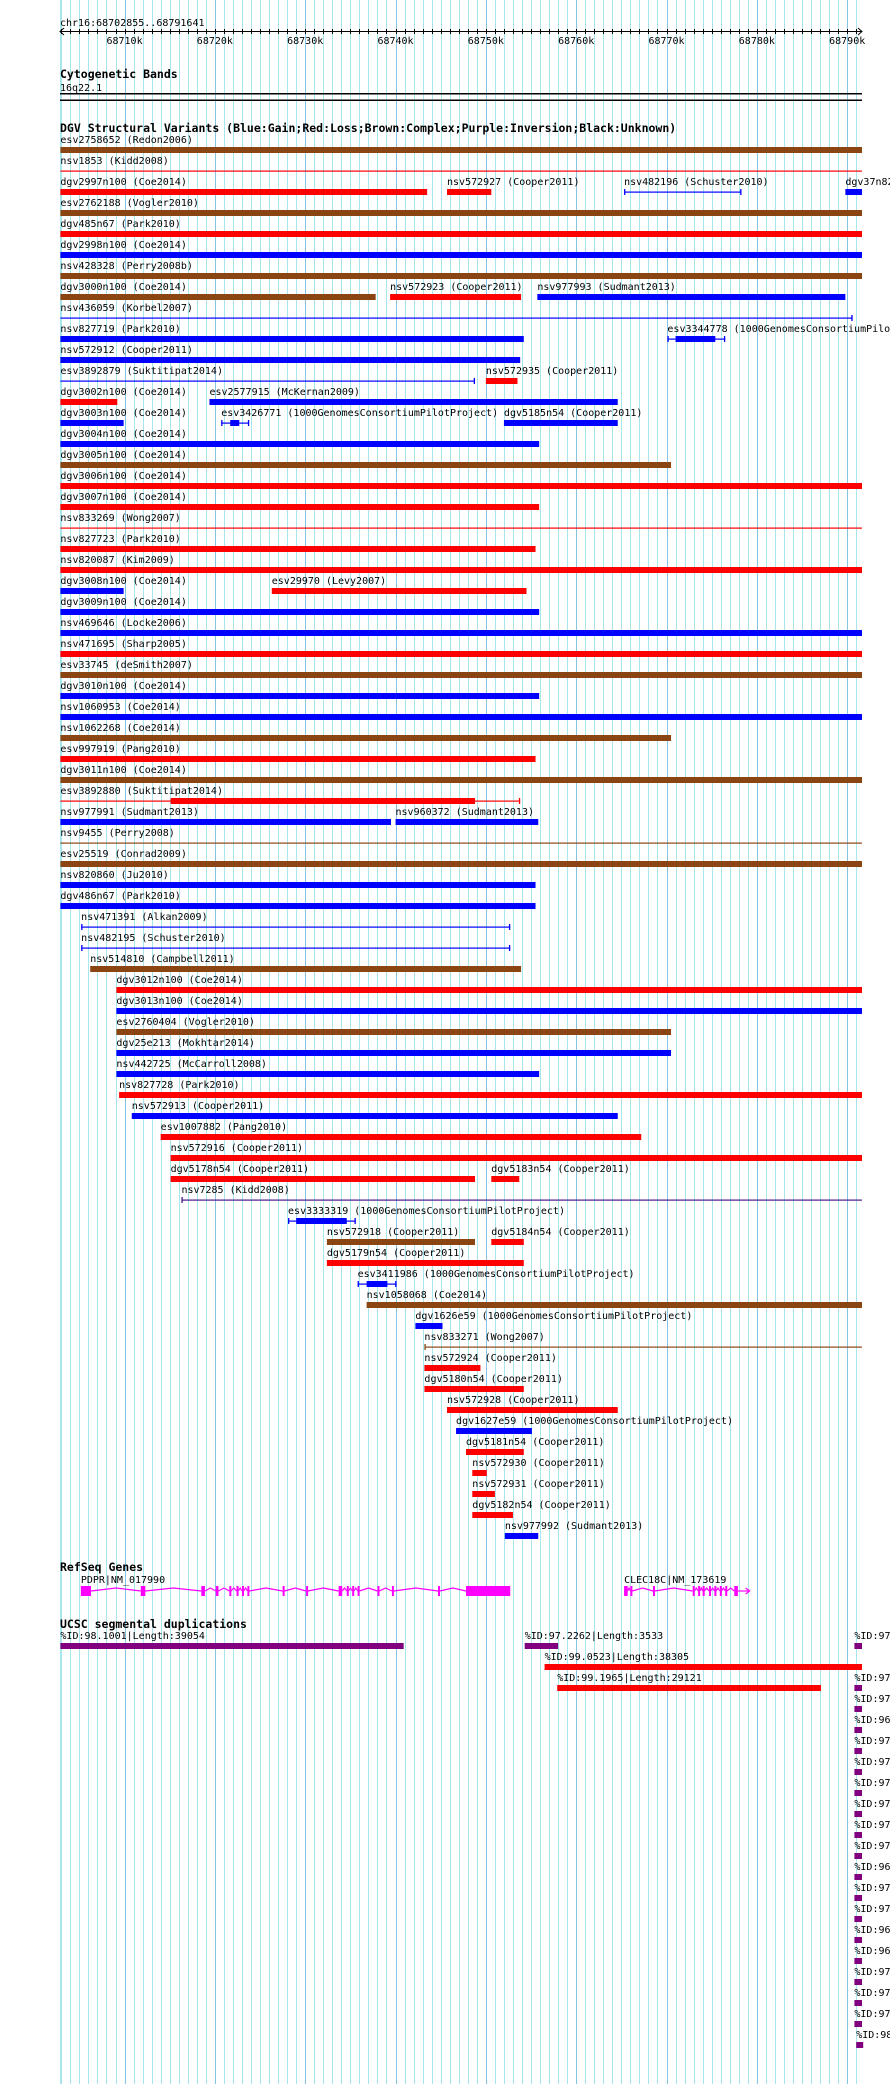 The width and height of the screenshot is (890, 2084). What do you see at coordinates (461, 669) in the screenshot?
I see `sv-feature: esv33745 (deSmith2007)` at bounding box center [461, 669].